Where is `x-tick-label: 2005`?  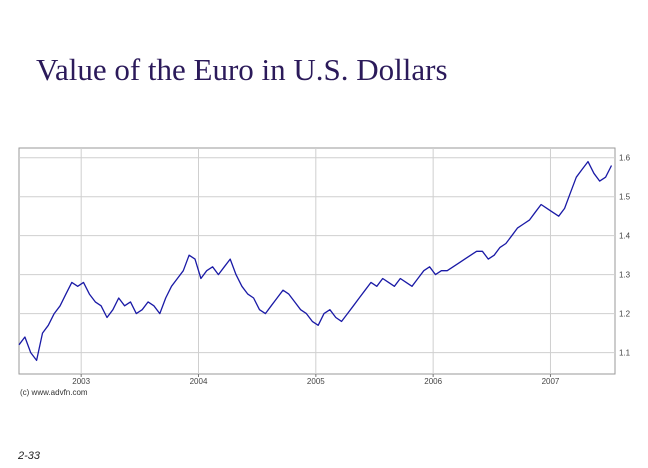 x-tick-label: 2005 is located at coordinates (316, 381).